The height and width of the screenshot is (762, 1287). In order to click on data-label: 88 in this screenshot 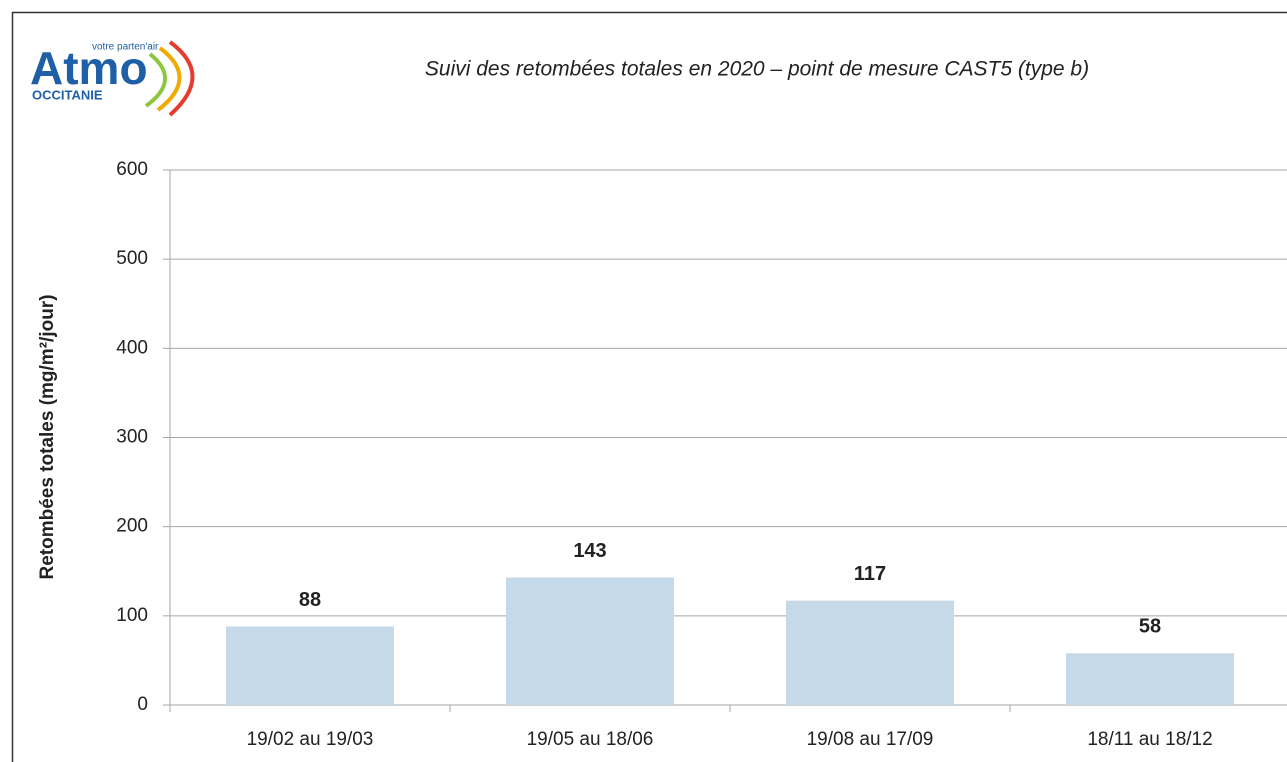, I will do `click(310, 600)`.